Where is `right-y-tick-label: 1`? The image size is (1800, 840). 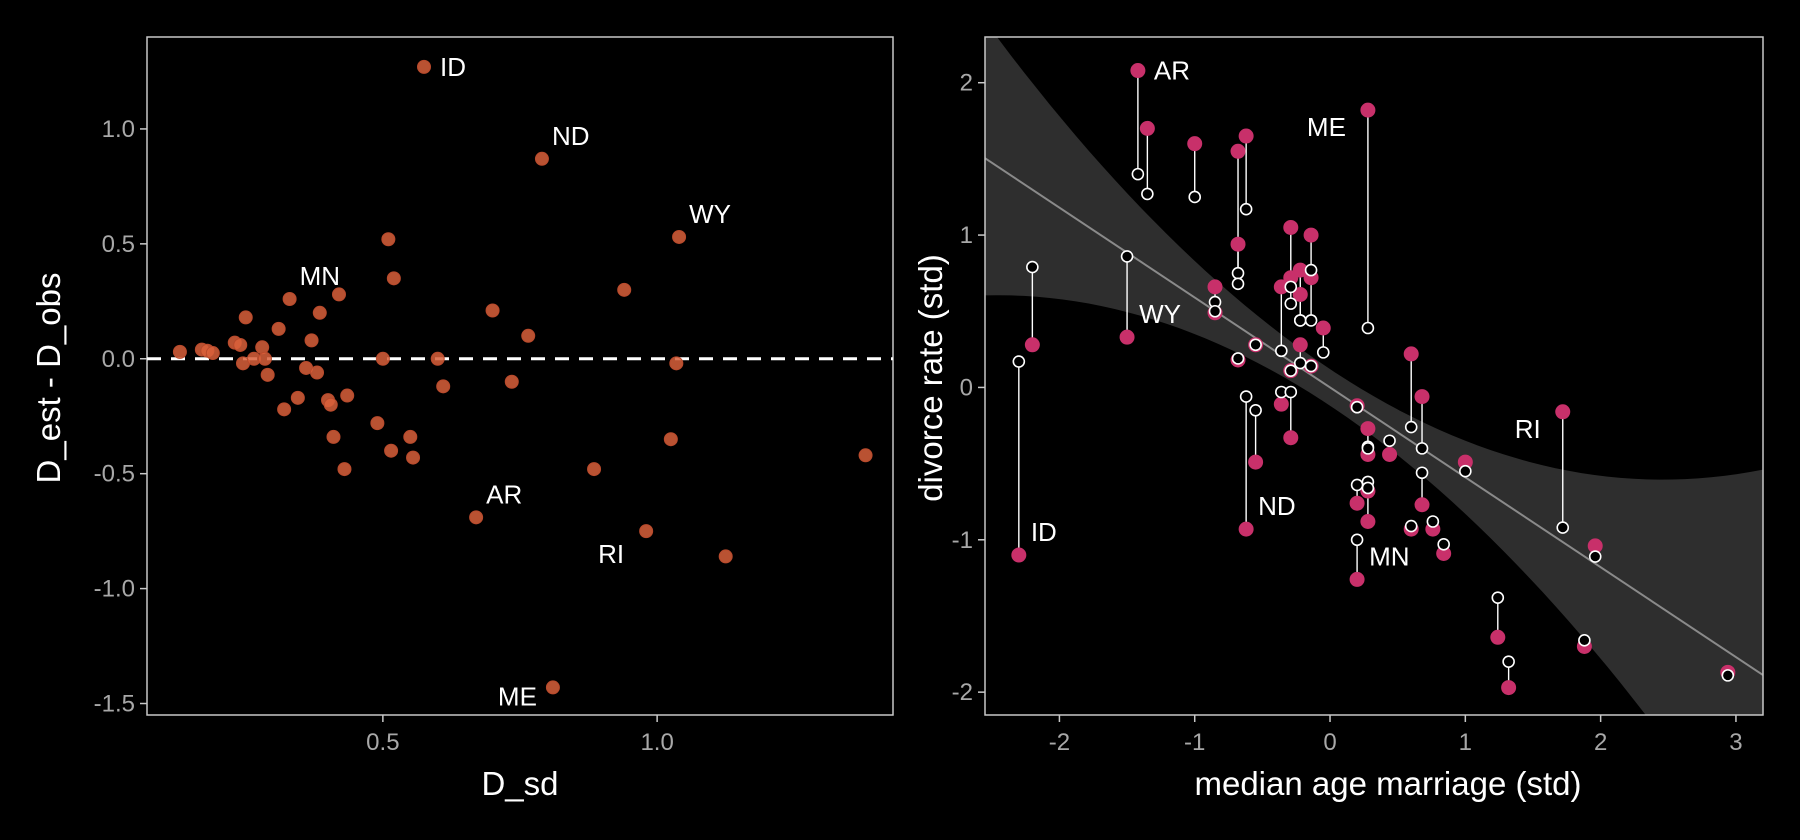
right-y-tick-label: 1 is located at coordinates (966, 235).